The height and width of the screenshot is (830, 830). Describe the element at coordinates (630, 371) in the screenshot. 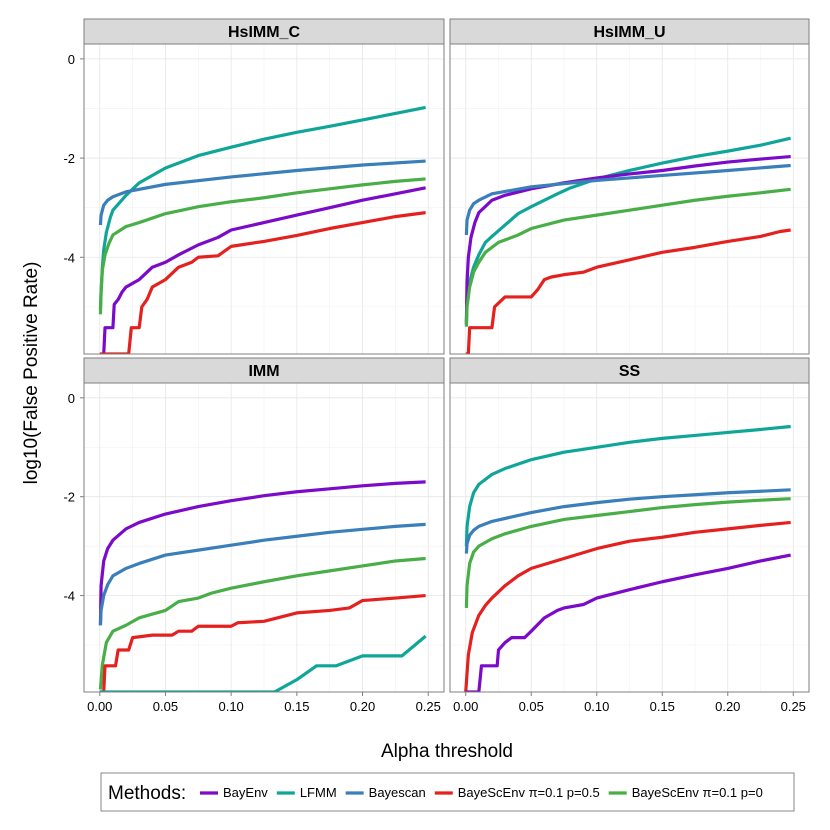

I see `facet-title: SS` at that location.